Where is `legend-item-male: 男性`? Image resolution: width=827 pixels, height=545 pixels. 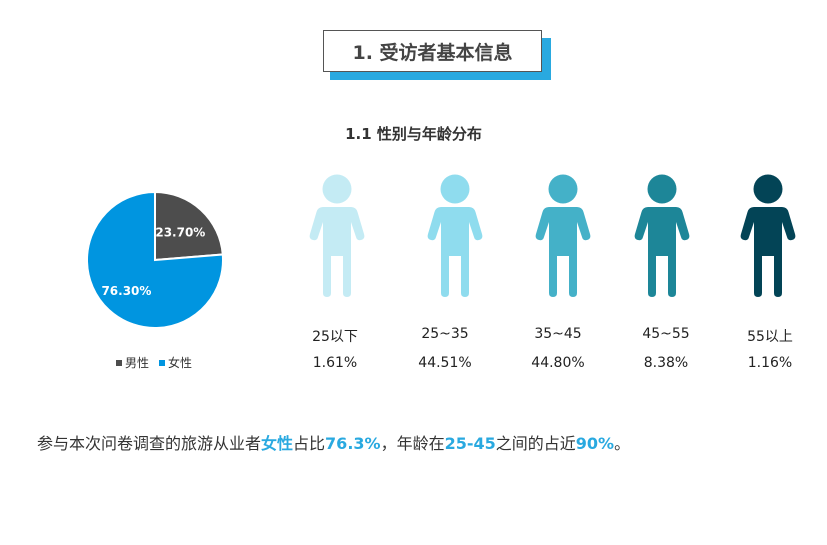
legend-item-male: 男性 is located at coordinates (132, 362).